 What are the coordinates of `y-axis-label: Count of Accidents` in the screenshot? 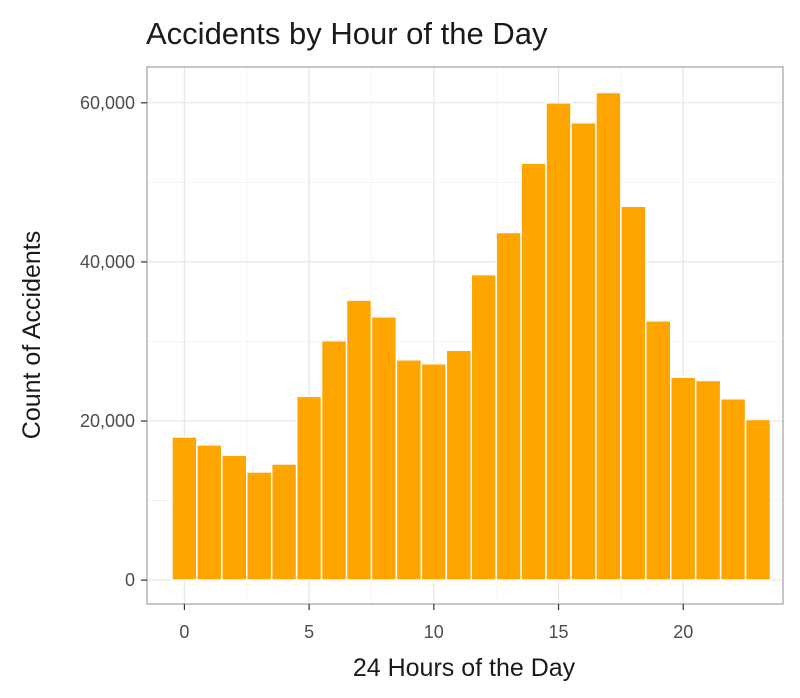 It's located at (32, 335).